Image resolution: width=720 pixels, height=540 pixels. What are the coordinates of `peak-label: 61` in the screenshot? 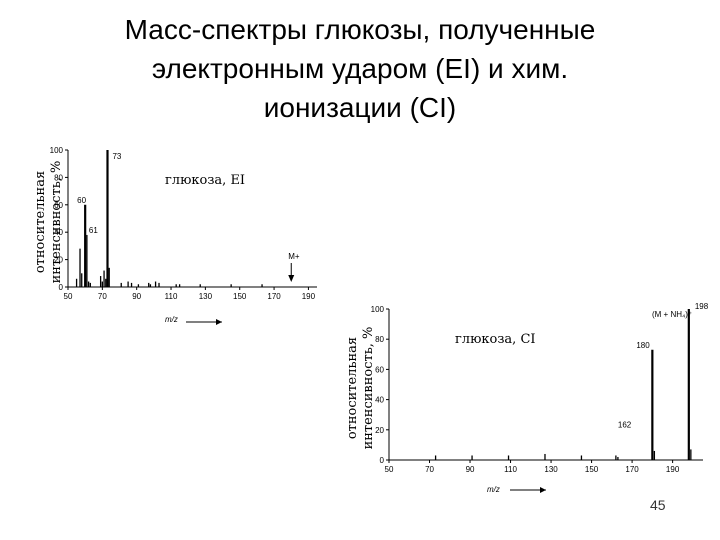 It's located at (93, 230).